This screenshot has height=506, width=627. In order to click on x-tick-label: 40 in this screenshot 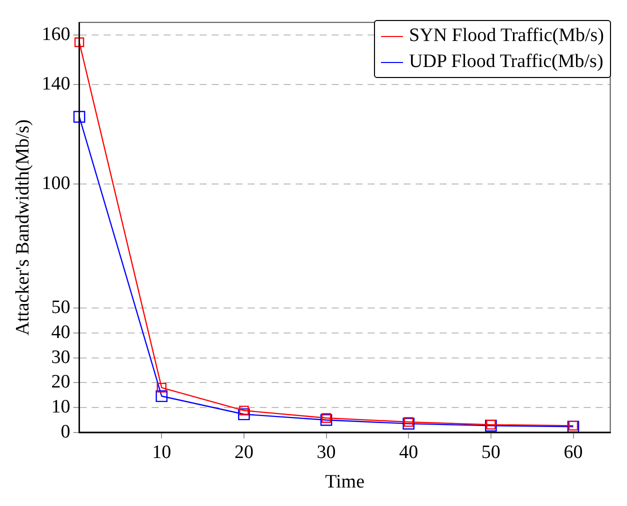, I will do `click(408, 452)`.